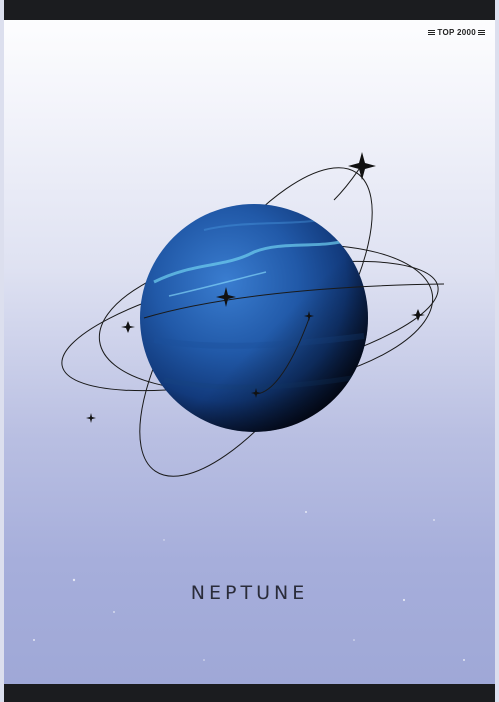 The image size is (499, 702). I want to click on page-edge-right, so click(497, 351).